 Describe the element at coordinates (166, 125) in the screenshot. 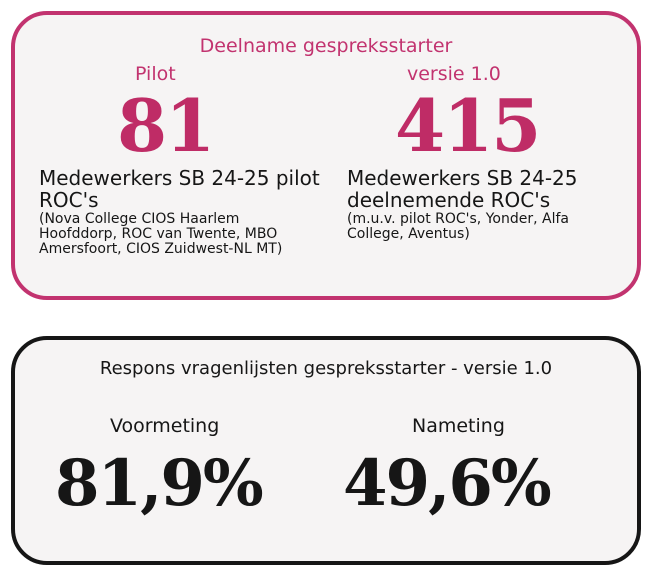

I see `pilot-count: 81` at that location.